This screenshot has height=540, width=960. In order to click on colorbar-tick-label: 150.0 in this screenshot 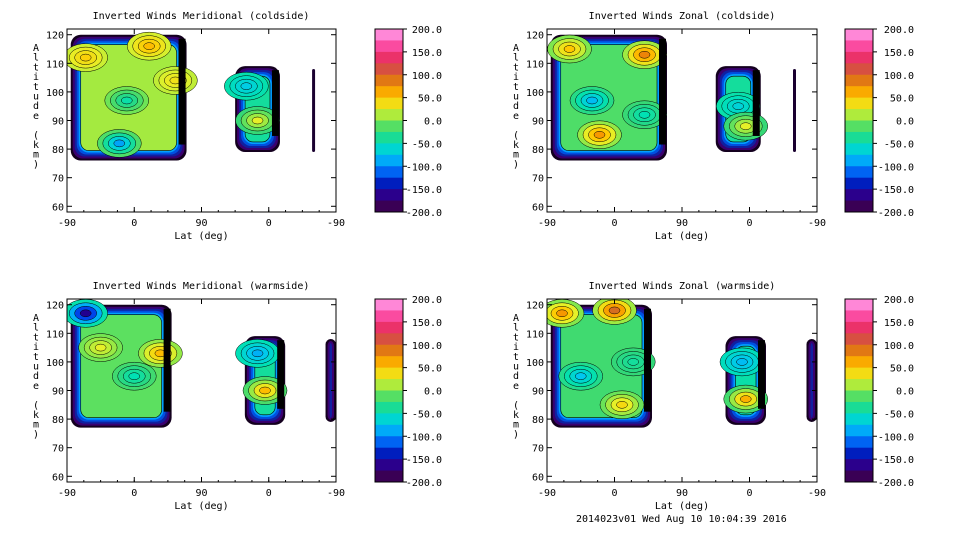, I will do `click(899, 53)`.